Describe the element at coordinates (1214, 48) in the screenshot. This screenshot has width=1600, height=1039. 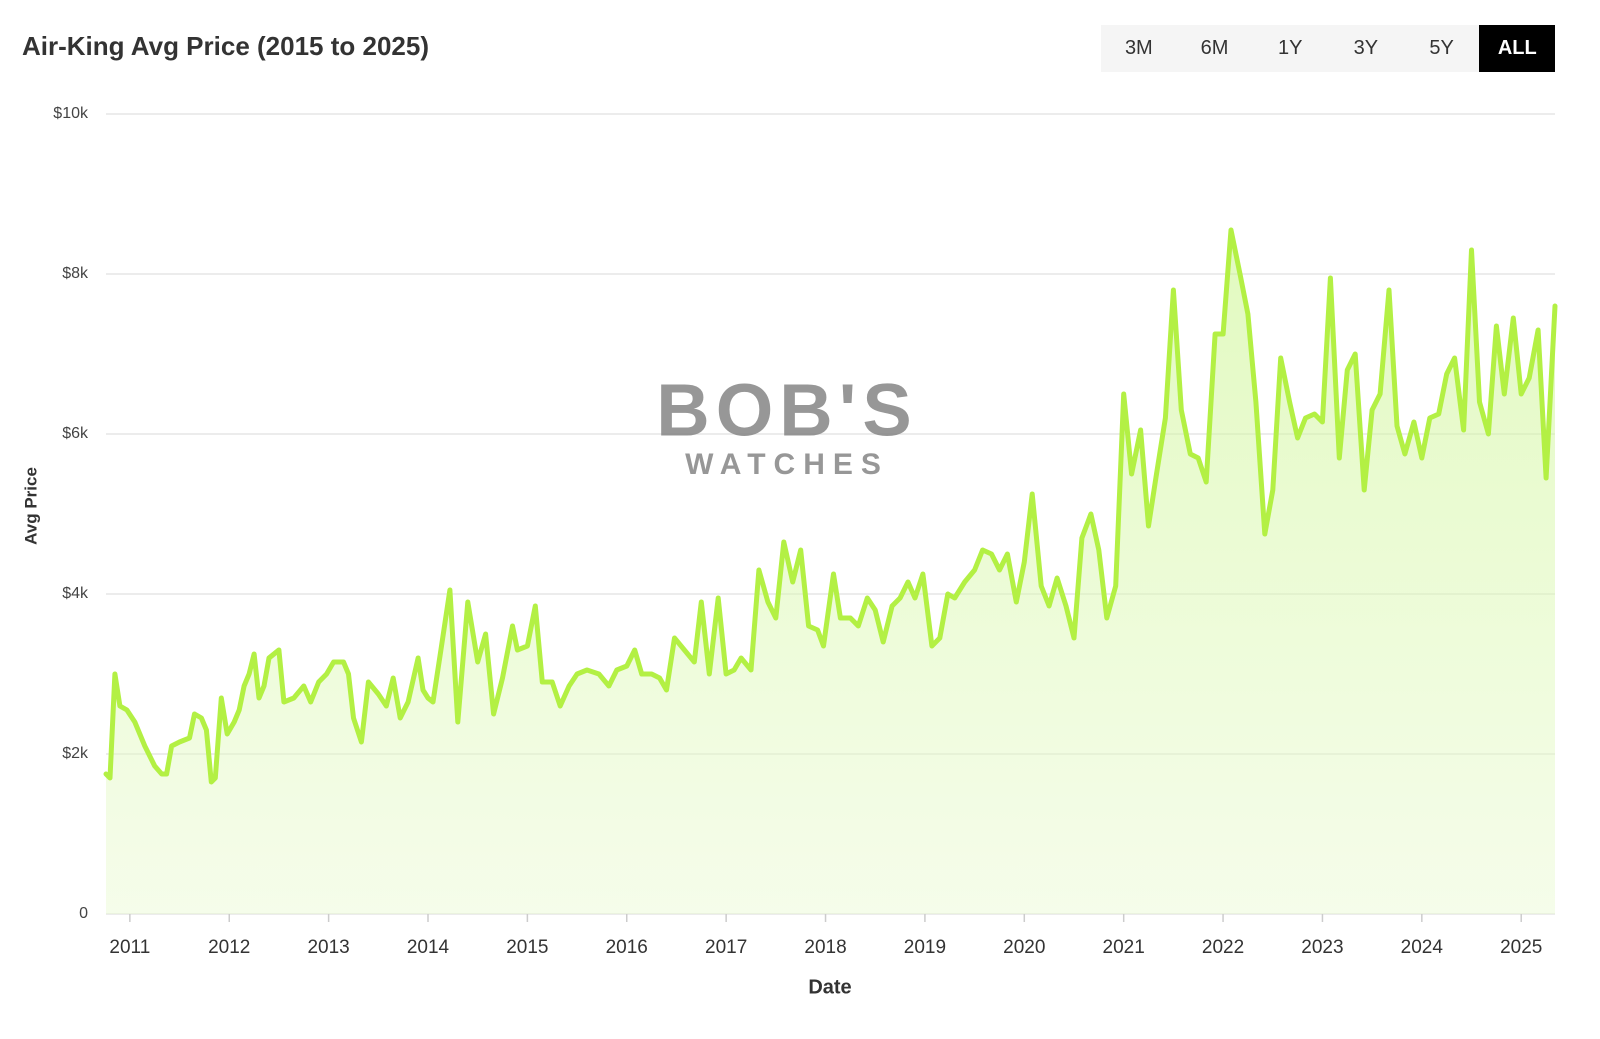
I see `range-button: 6M` at that location.